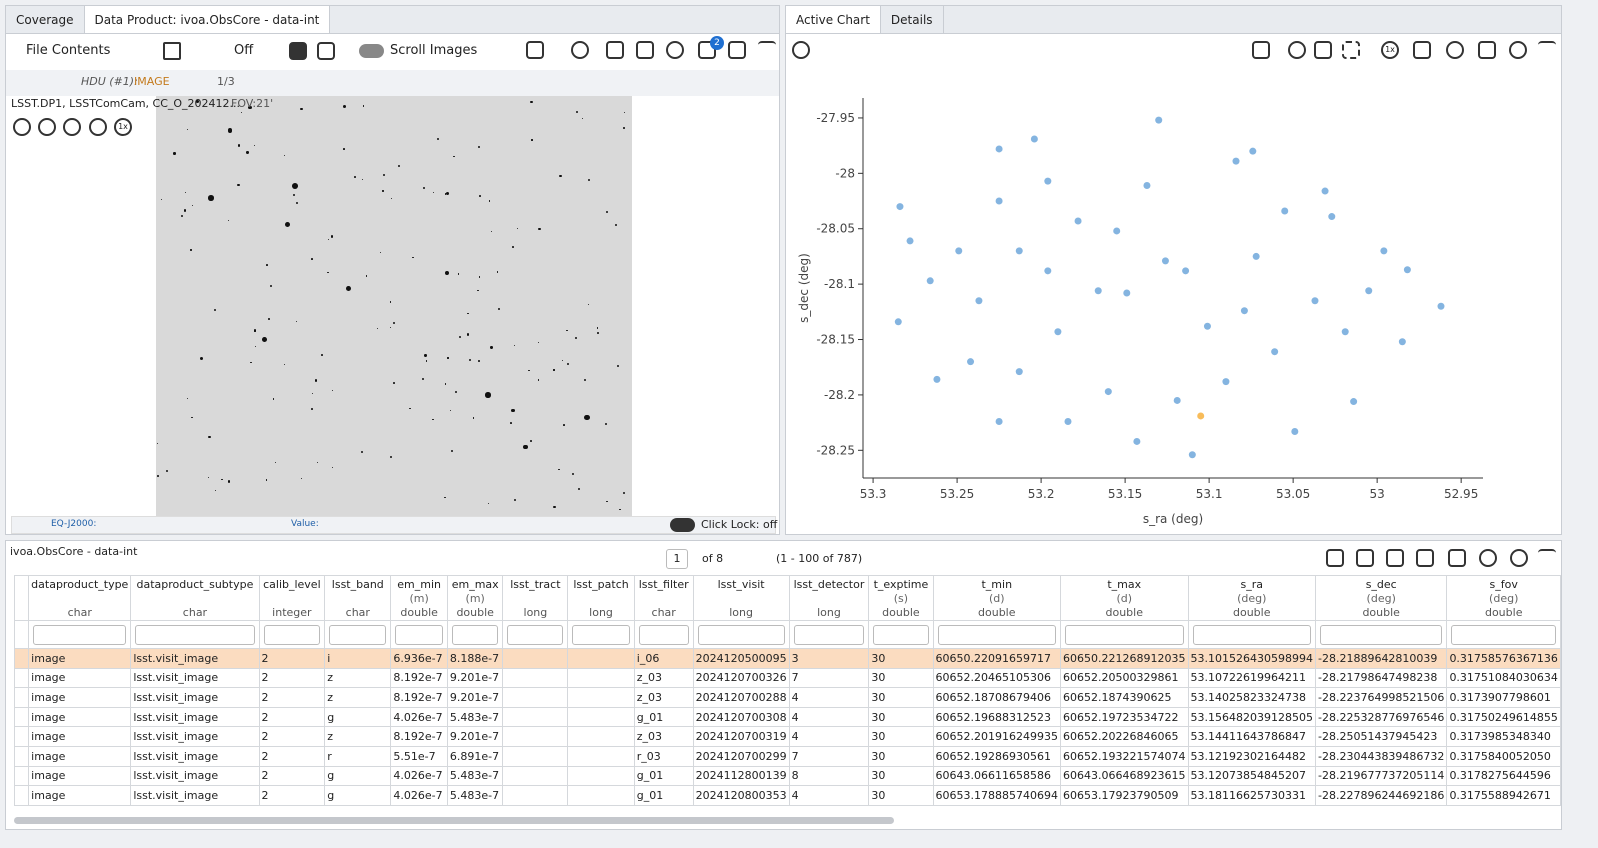 The image size is (1598, 848). What do you see at coordinates (615, 50) in the screenshot?
I see `stretch-icon` at bounding box center [615, 50].